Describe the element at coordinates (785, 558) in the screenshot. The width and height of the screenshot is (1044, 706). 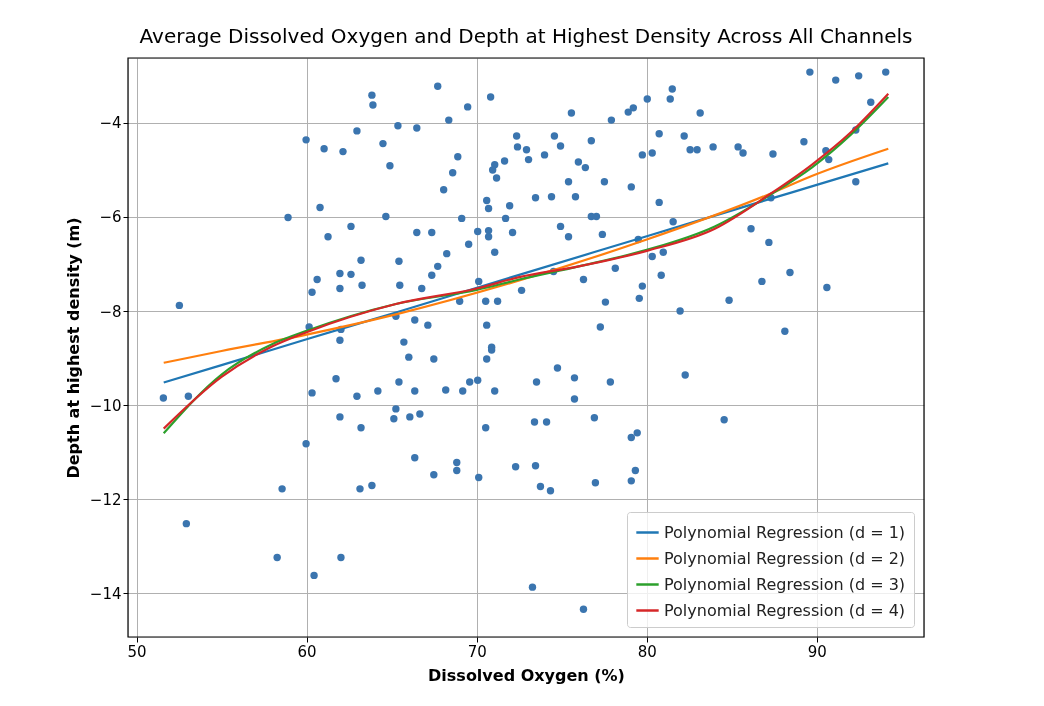
I see `legend-label: Polynomial Regression (d = 2)` at that location.